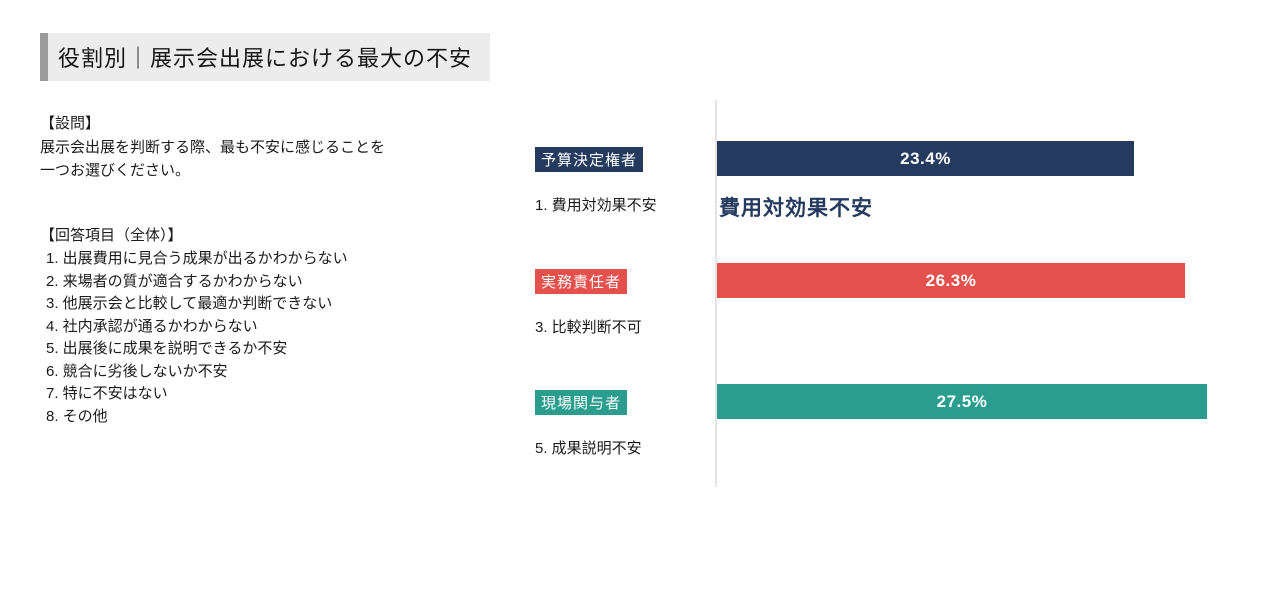 This screenshot has width=1280, height=600. Describe the element at coordinates (174, 281) in the screenshot. I see `option-item: 2. 来場者の質が適合するかわからない` at that location.